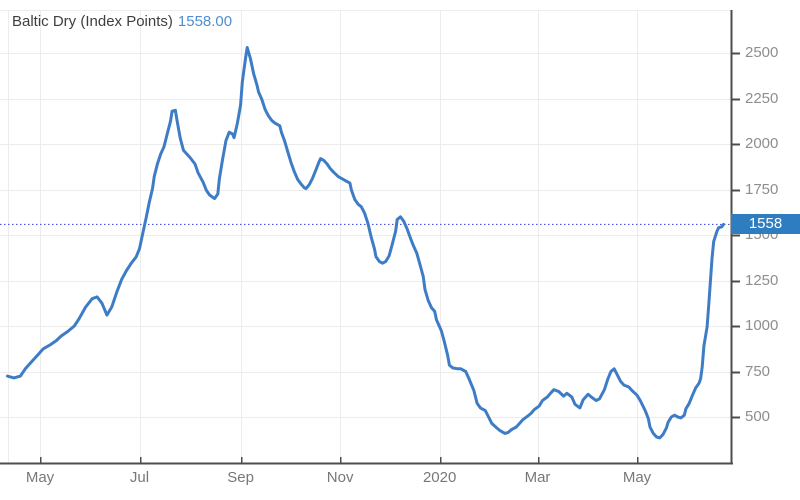 Image resolution: width=800 pixels, height=500 pixels. What do you see at coordinates (340, 477) in the screenshot?
I see `x-axis-label: Nov` at bounding box center [340, 477].